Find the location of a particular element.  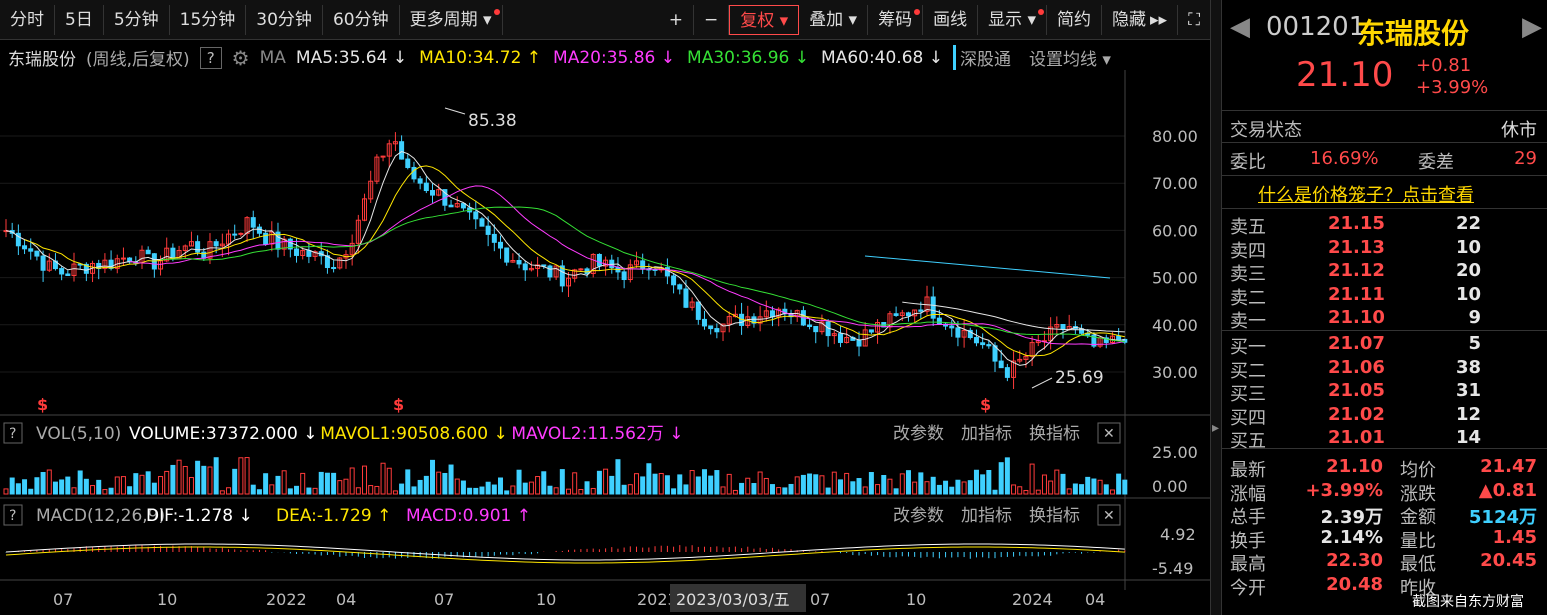

watermark-text: 截图来自东方财富 is located at coordinates (1468, 602).